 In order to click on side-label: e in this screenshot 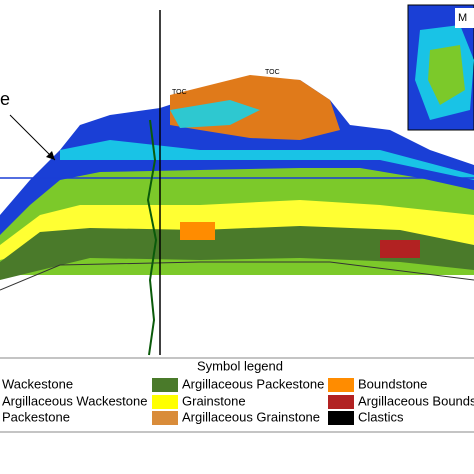, I will do `click(5, 99)`.